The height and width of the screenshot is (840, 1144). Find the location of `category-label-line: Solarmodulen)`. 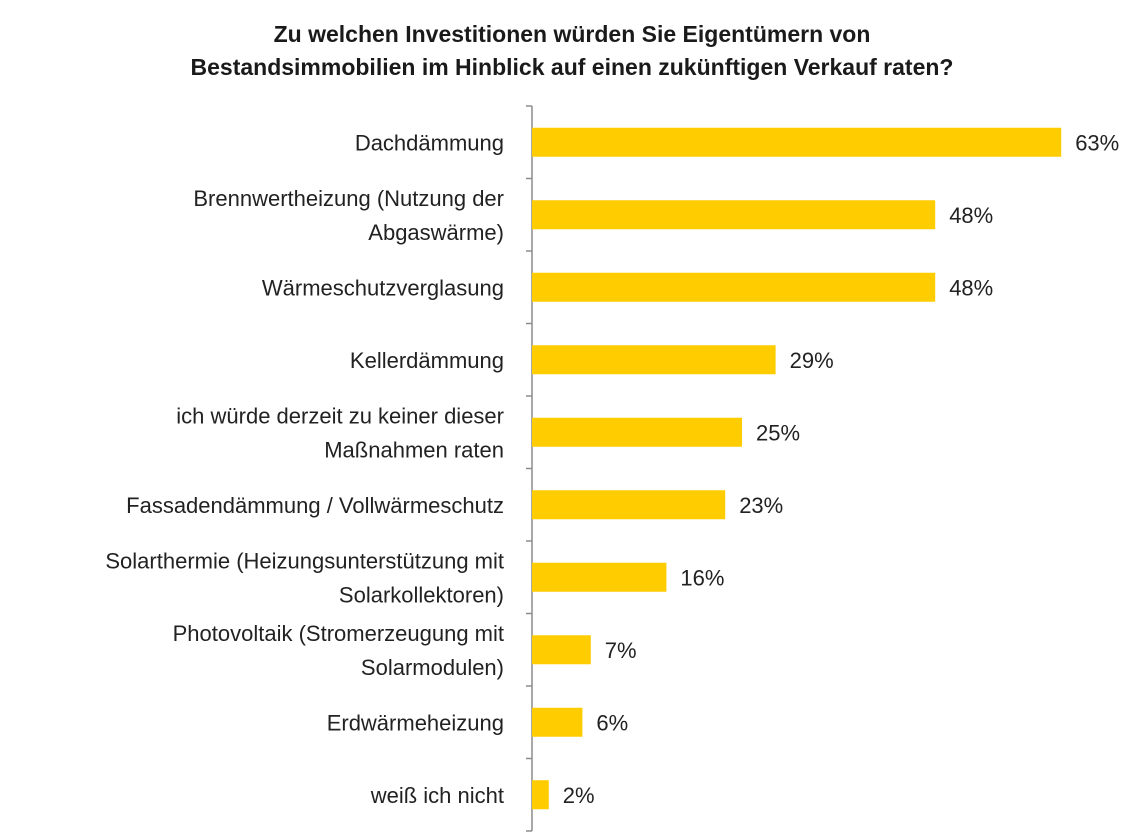

category-label-line: Solarmodulen) is located at coordinates (432, 667).